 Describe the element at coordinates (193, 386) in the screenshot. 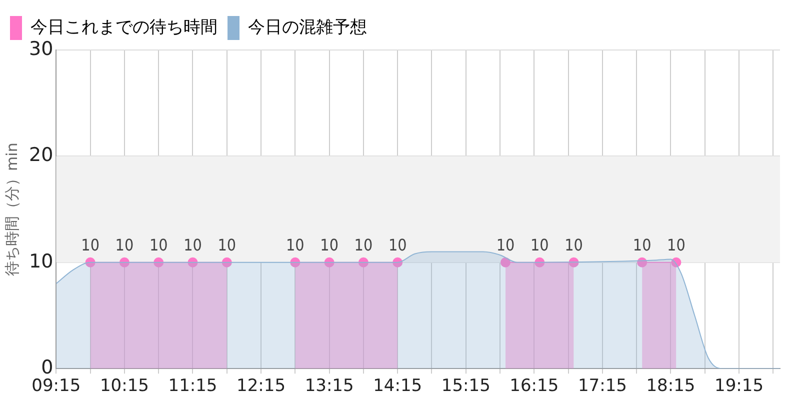

I see `x-tick-label: 11:15` at that location.